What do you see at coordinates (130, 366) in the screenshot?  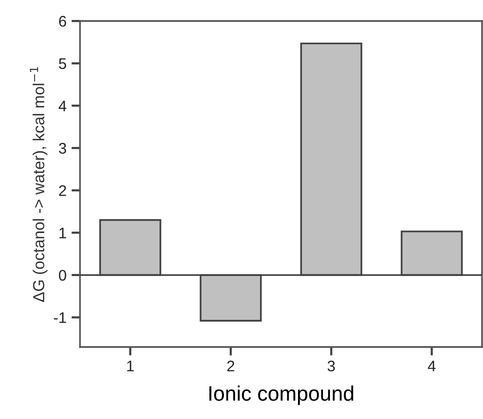 I see `x-tick-label: 1` at bounding box center [130, 366].